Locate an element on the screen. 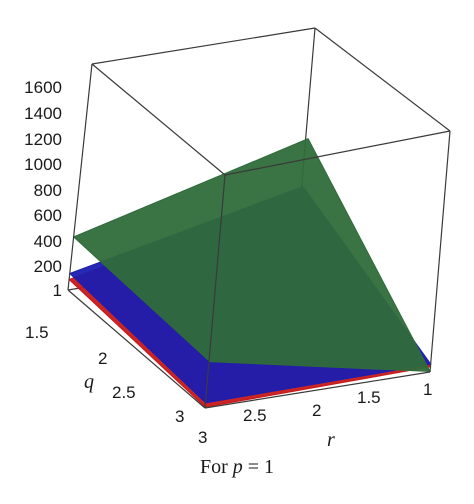  z-tick-200: 200 is located at coordinates (48, 266).